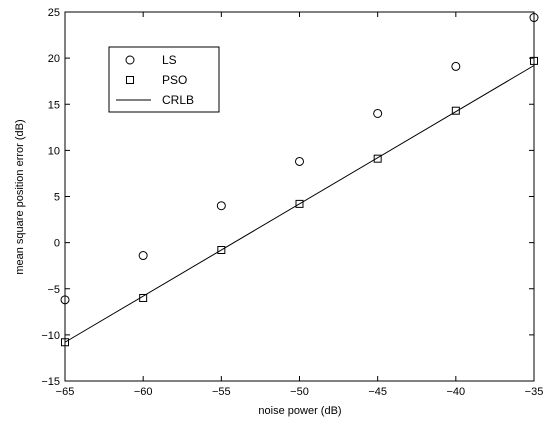 This screenshot has width=549, height=428. What do you see at coordinates (54, 105) in the screenshot?
I see `y-tick-label: 15` at bounding box center [54, 105].